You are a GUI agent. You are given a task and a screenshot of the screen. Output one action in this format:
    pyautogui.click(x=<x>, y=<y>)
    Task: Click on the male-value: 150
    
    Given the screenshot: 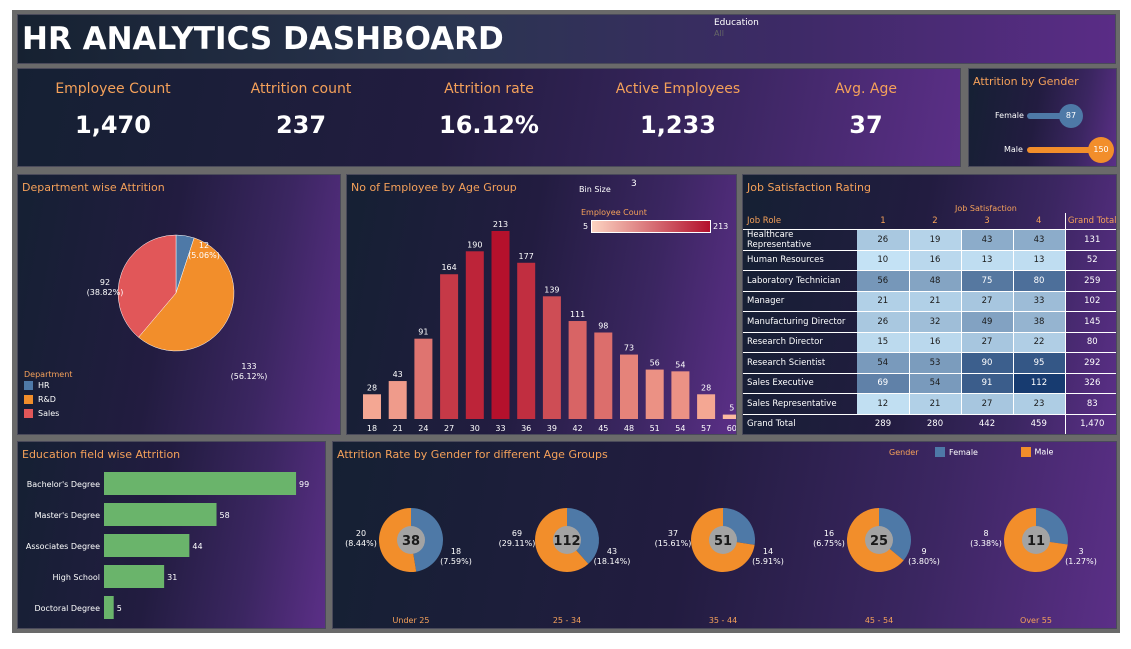 What is the action you would take?
    pyautogui.click(x=1100, y=149)
    